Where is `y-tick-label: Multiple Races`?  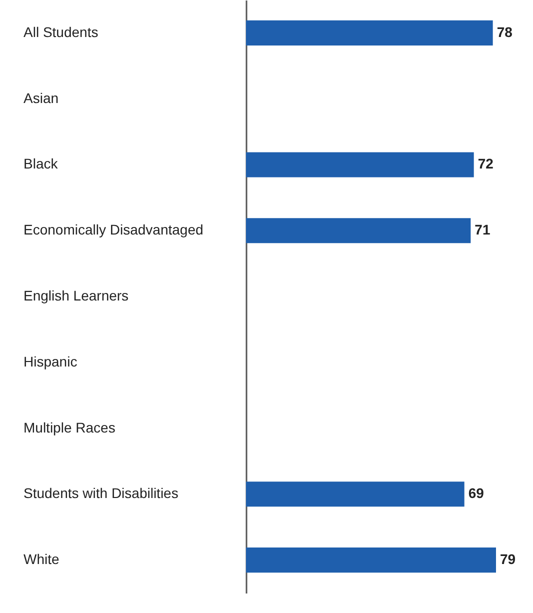 y-tick-label: Multiple Races is located at coordinates (70, 427).